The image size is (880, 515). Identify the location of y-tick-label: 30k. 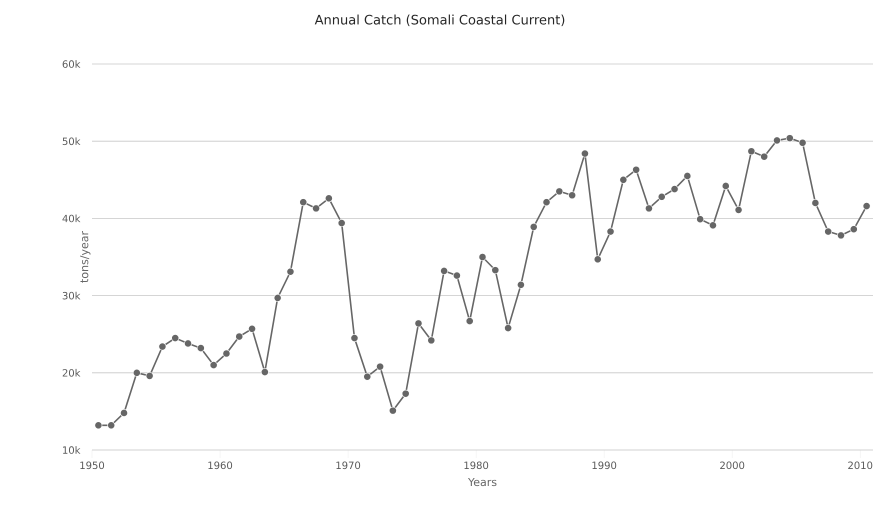
(71, 296).